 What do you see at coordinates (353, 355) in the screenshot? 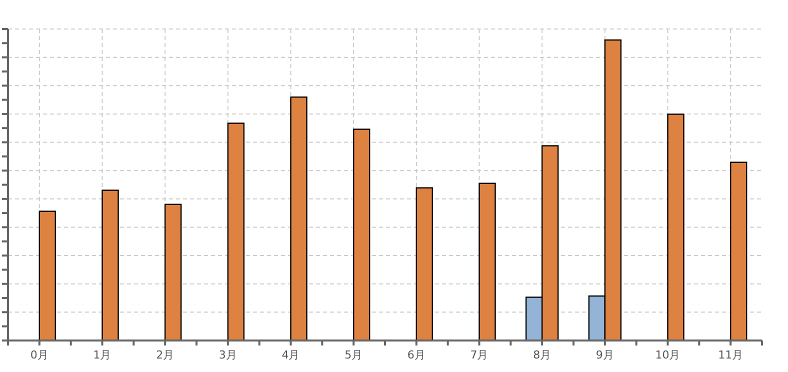
I see `x-tick-label: 5月` at bounding box center [353, 355].